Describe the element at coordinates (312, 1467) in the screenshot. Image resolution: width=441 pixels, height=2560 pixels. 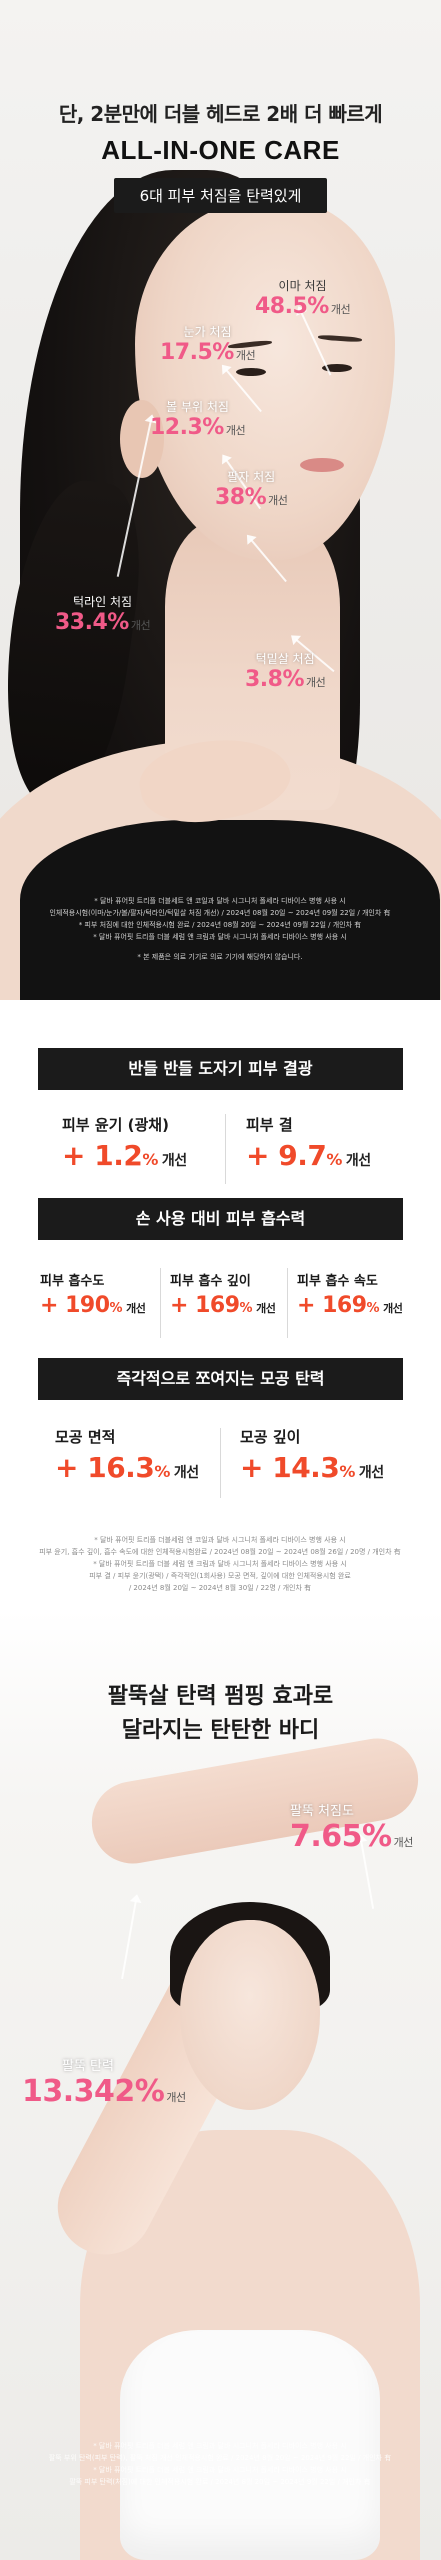
I see `result-value: + 14.3% 개선` at that location.